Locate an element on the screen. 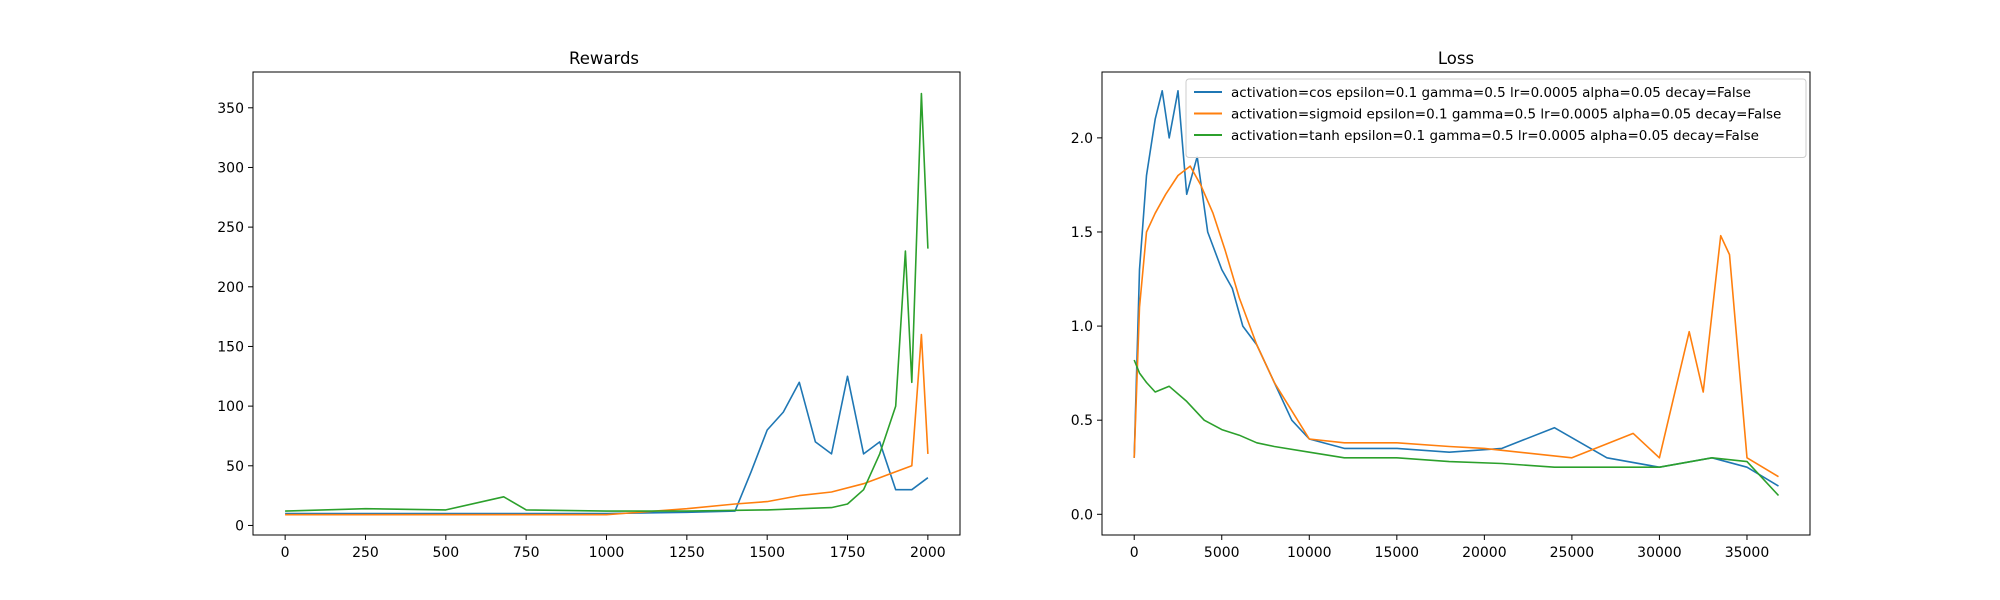 This screenshot has width=2000, height=600. x-tick-label: 500 is located at coordinates (445, 553).